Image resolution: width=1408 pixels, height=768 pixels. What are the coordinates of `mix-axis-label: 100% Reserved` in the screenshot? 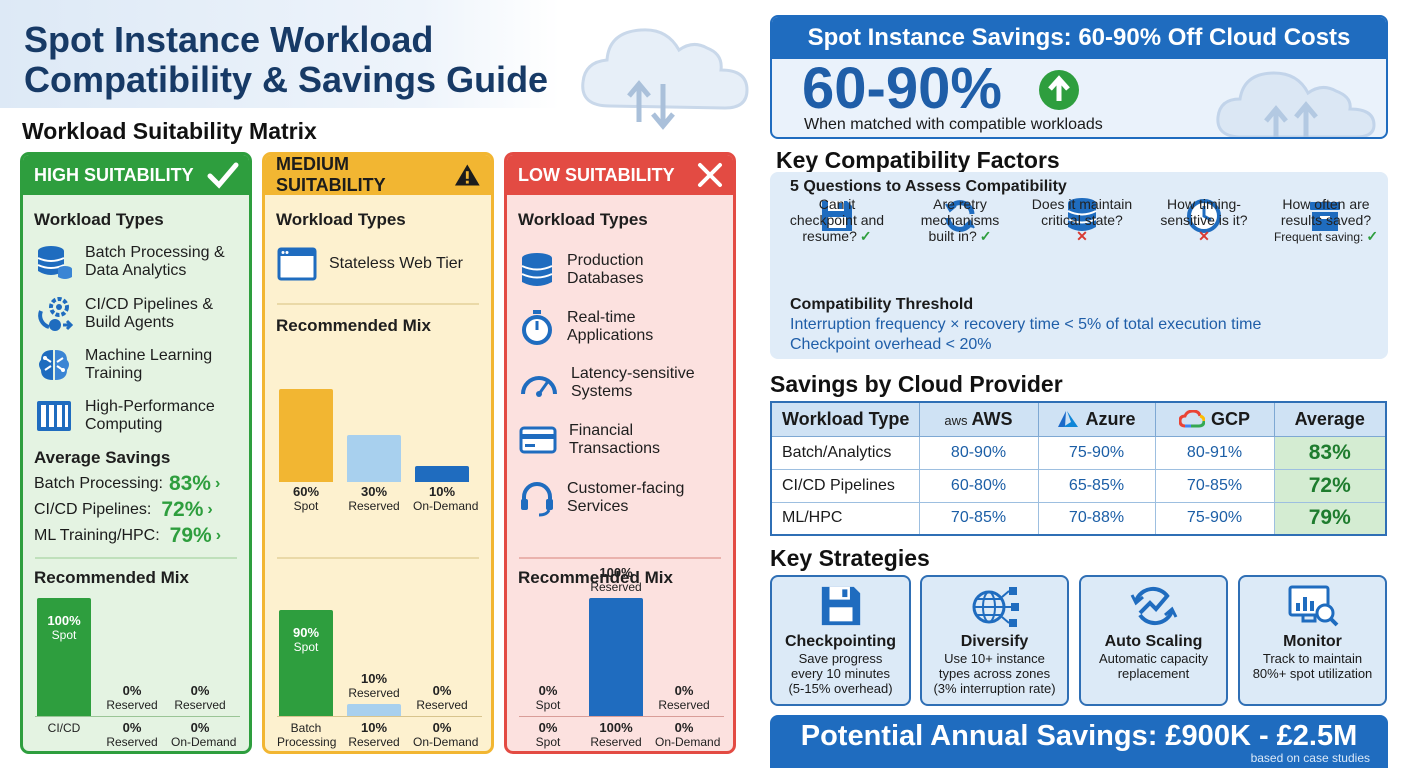 It's located at (616, 735).